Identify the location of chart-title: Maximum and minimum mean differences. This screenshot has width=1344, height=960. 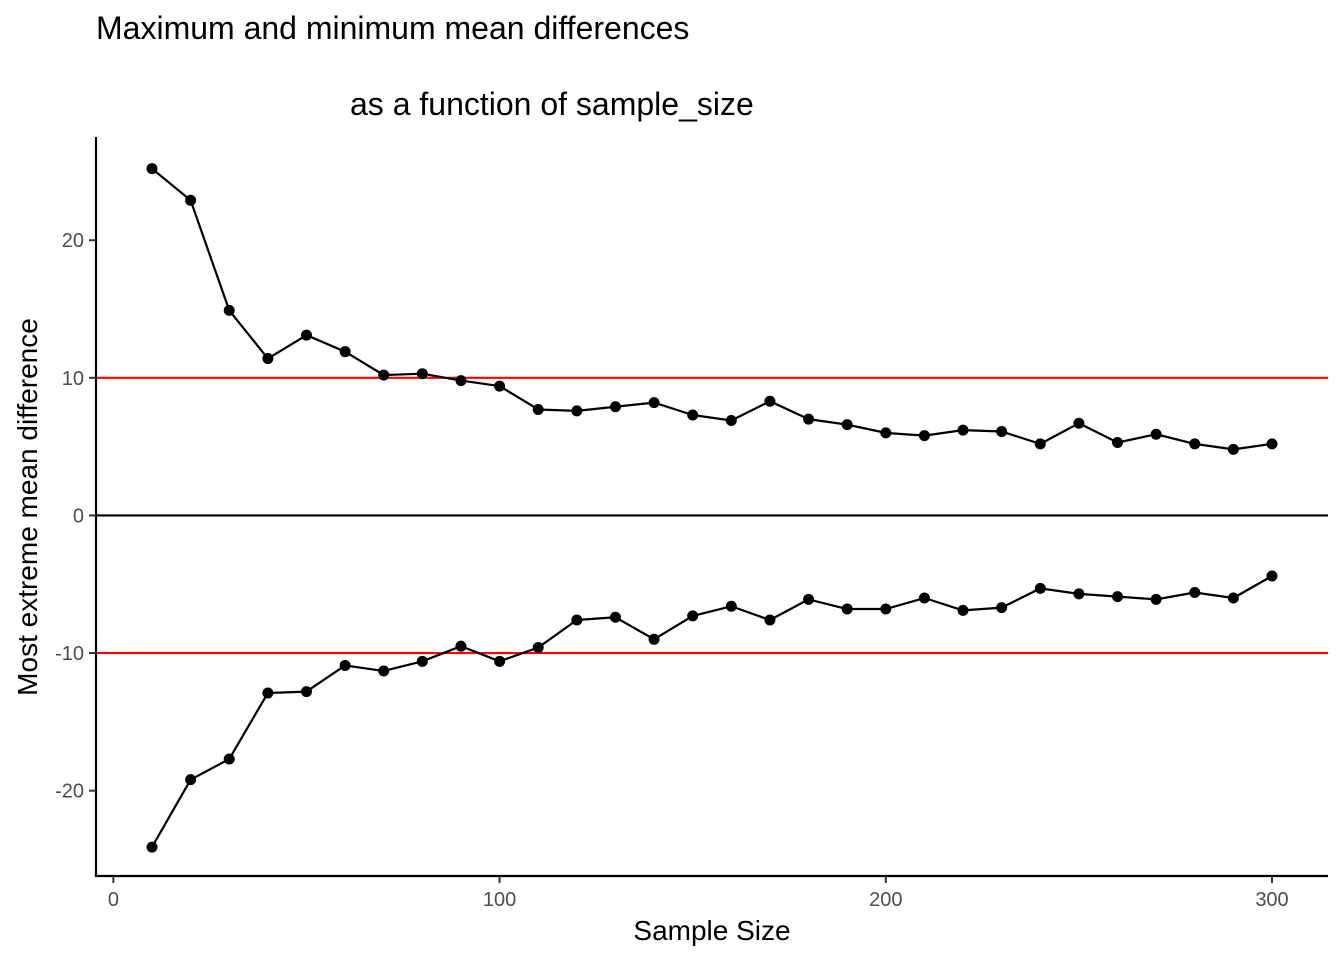
(393, 28).